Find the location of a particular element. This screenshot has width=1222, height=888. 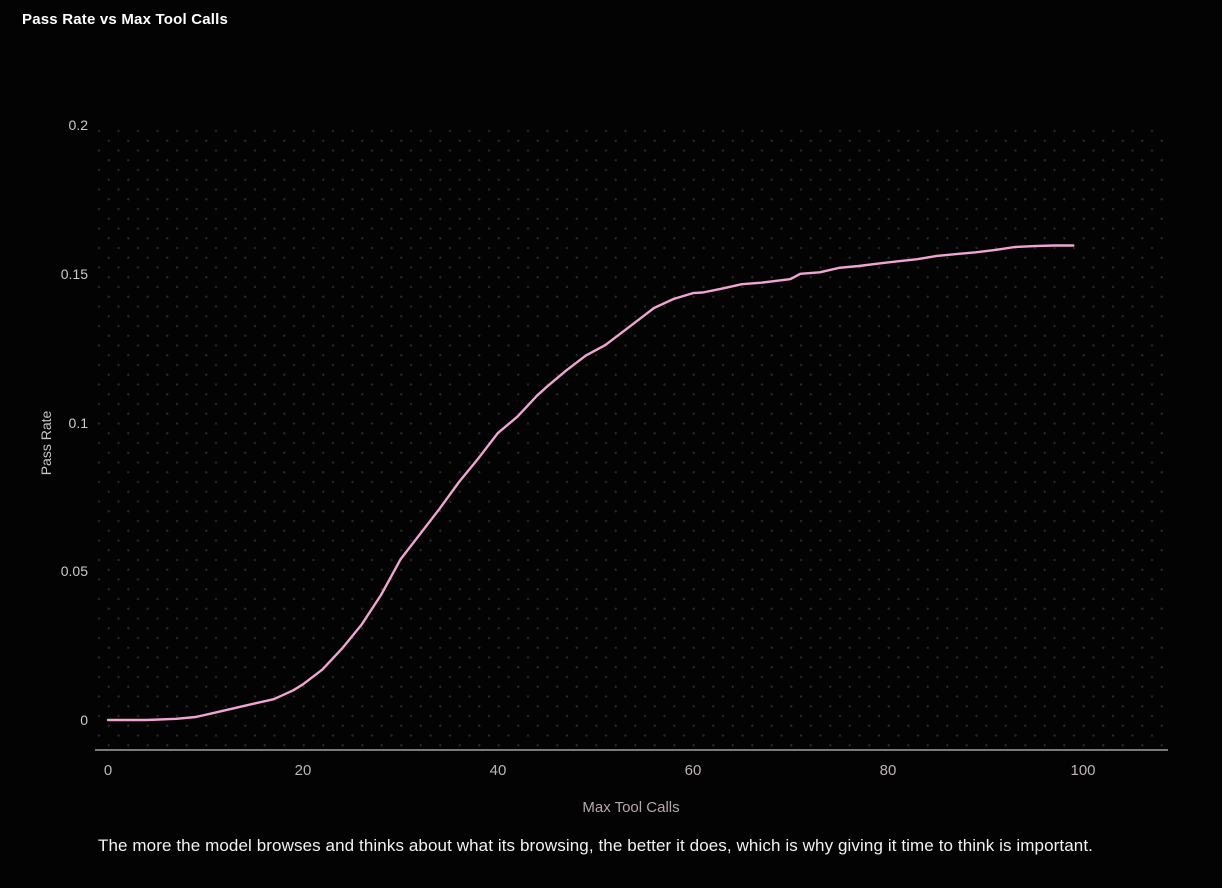

x-axis-tick-label: 80 is located at coordinates (888, 770).